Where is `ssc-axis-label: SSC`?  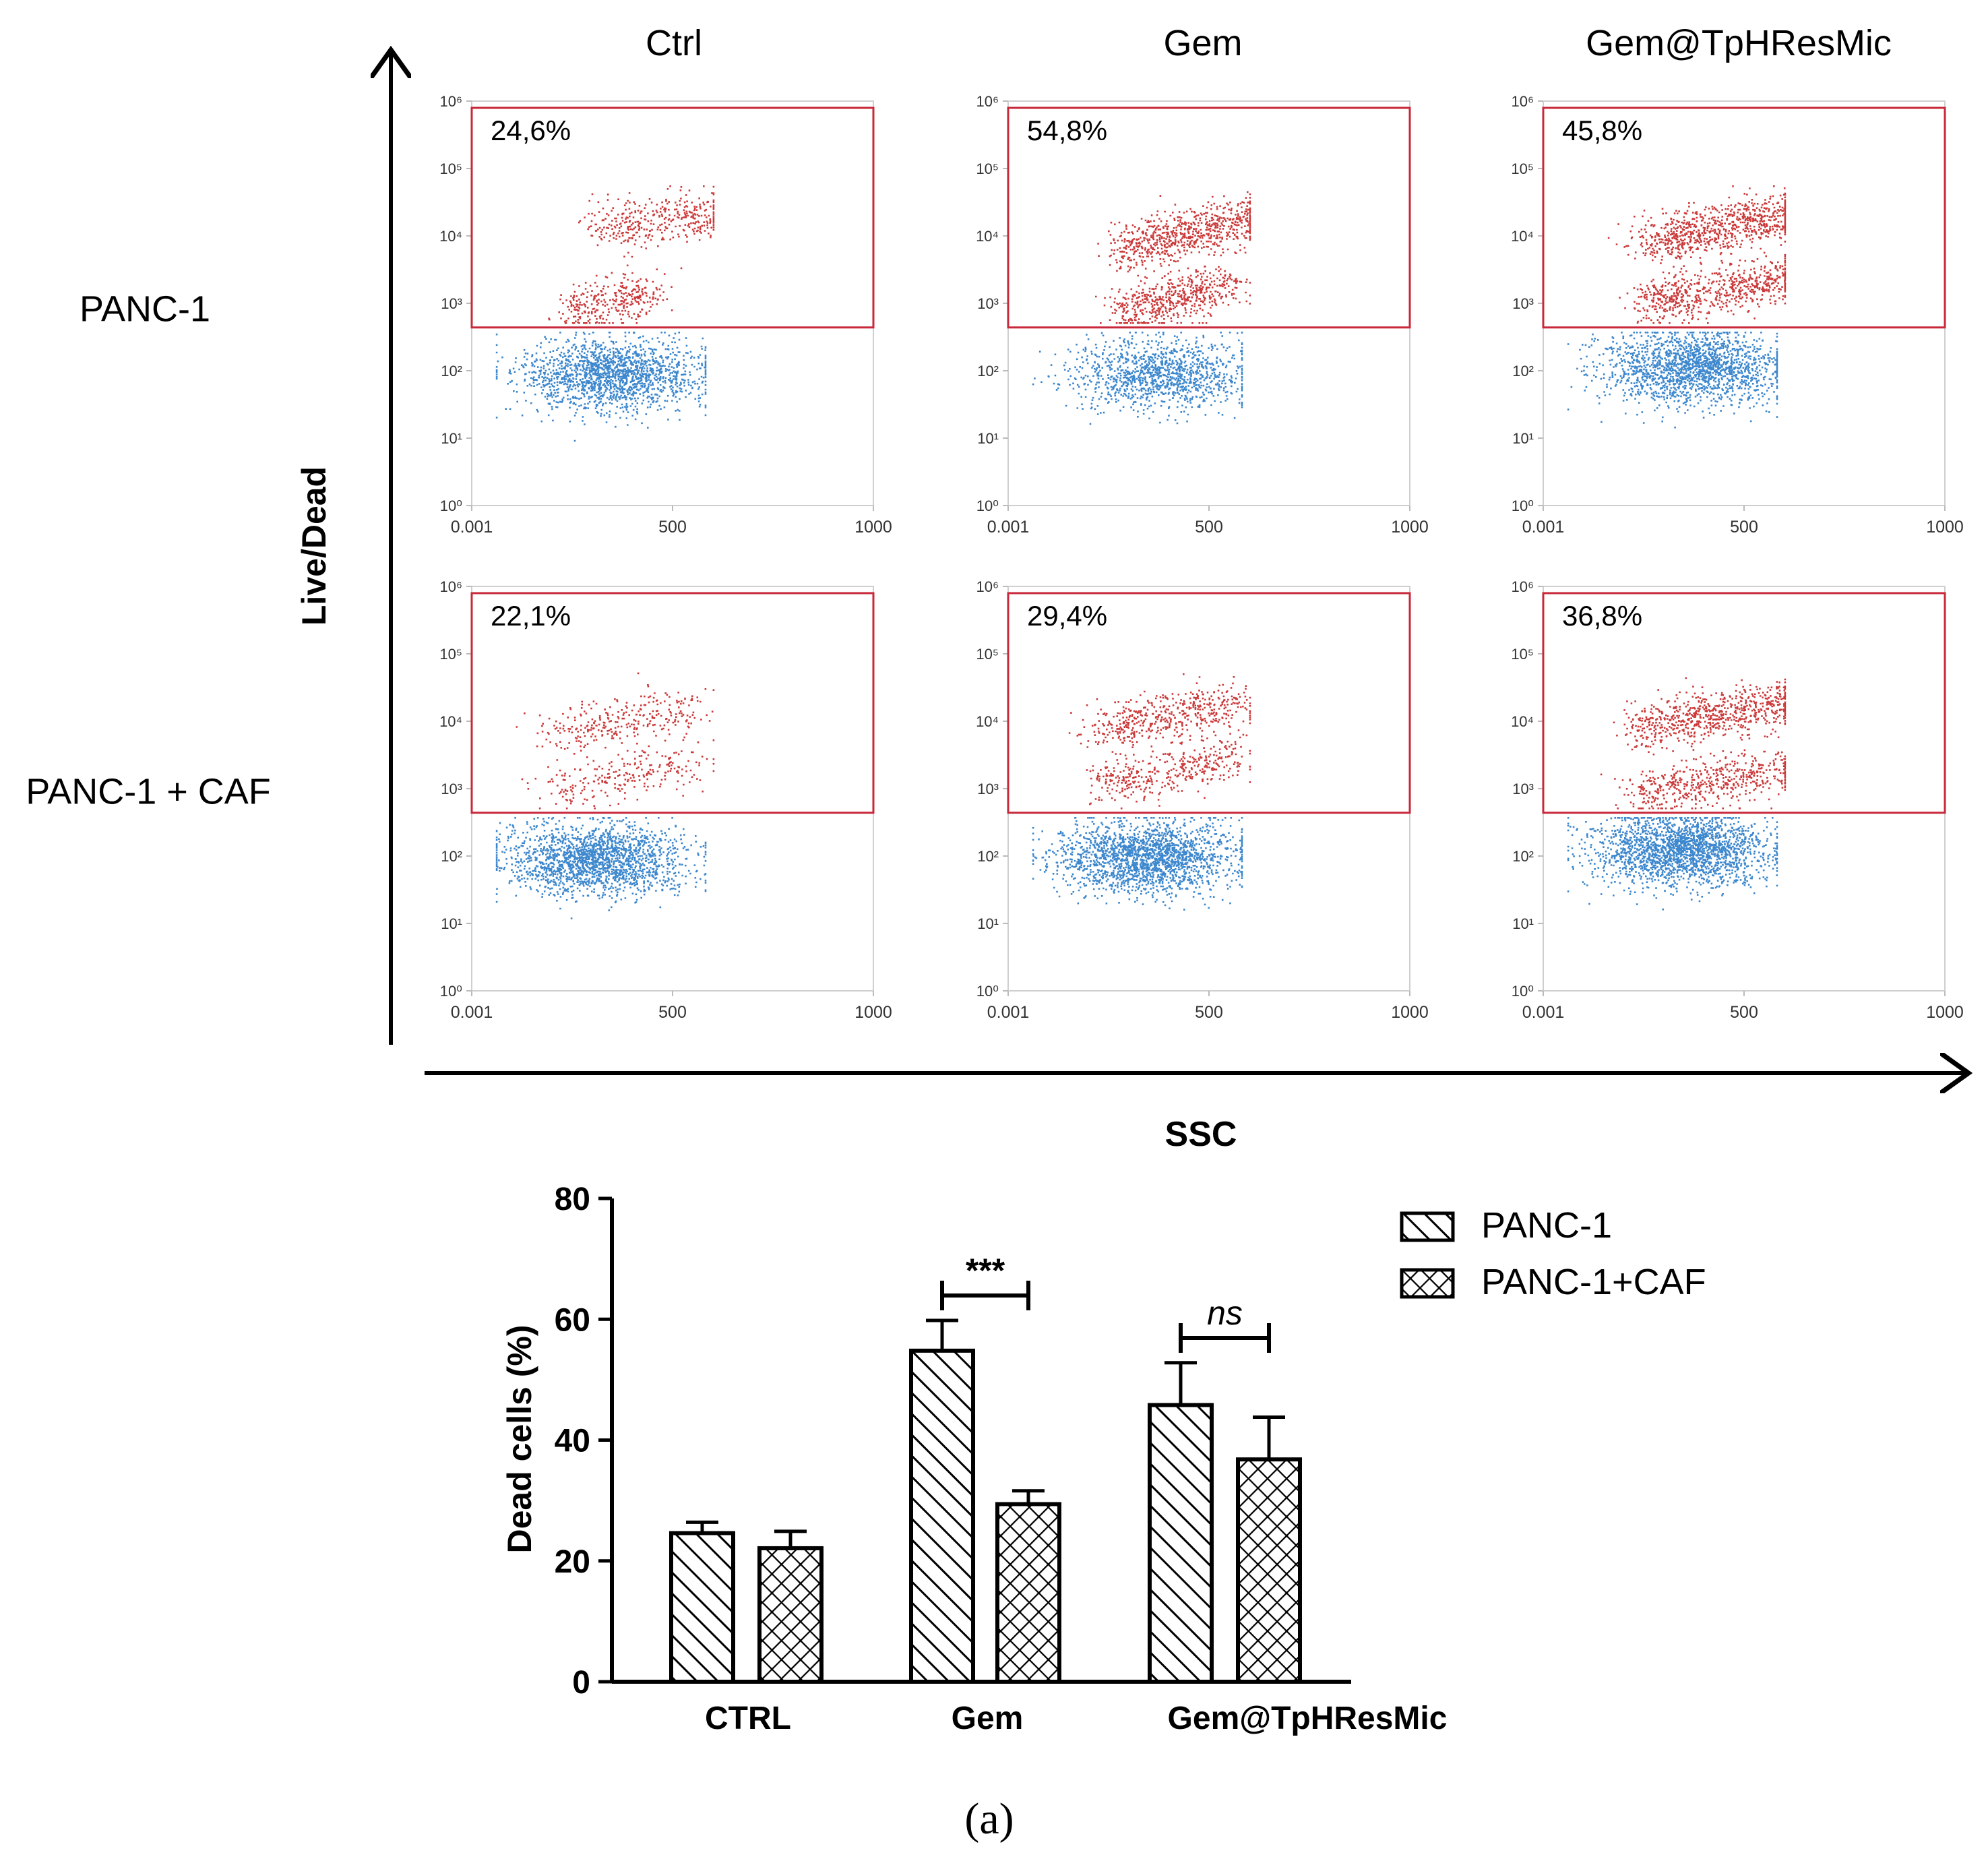
ssc-axis-label: SSC is located at coordinates (1201, 1134).